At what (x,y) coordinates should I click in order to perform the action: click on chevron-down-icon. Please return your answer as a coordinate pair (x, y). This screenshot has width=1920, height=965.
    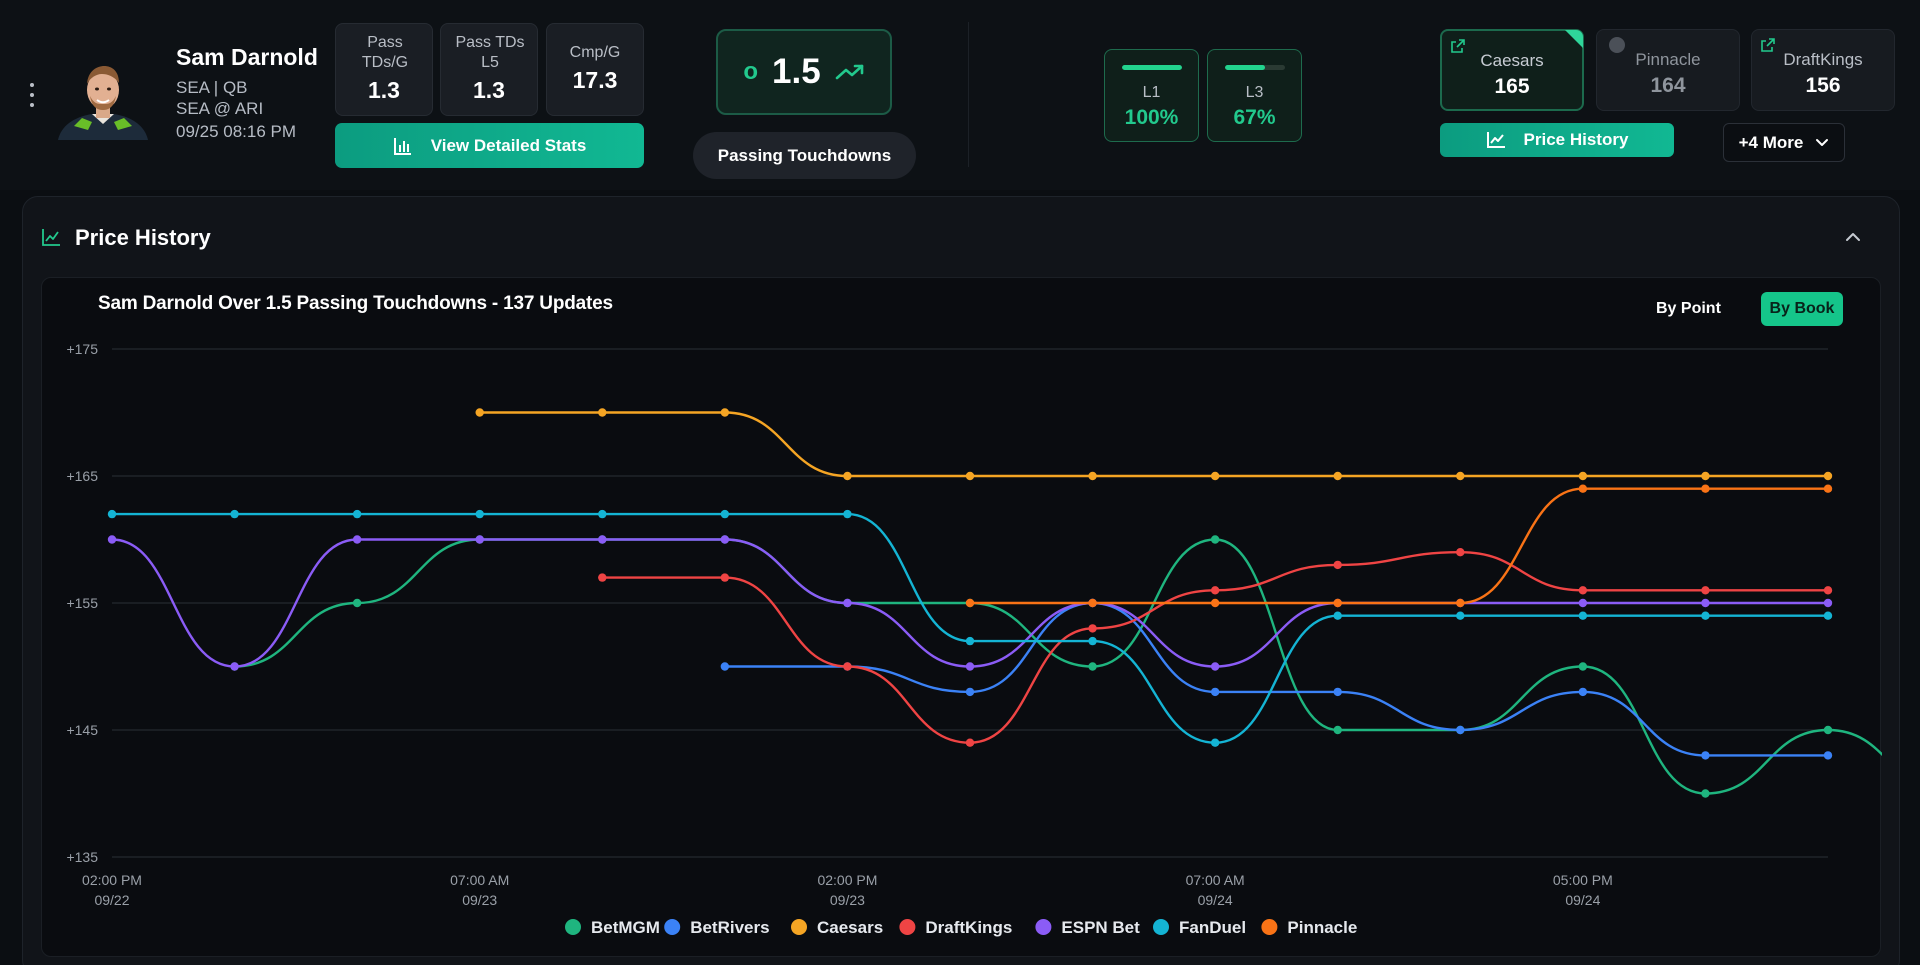
    Looking at the image, I should click on (1822, 142).